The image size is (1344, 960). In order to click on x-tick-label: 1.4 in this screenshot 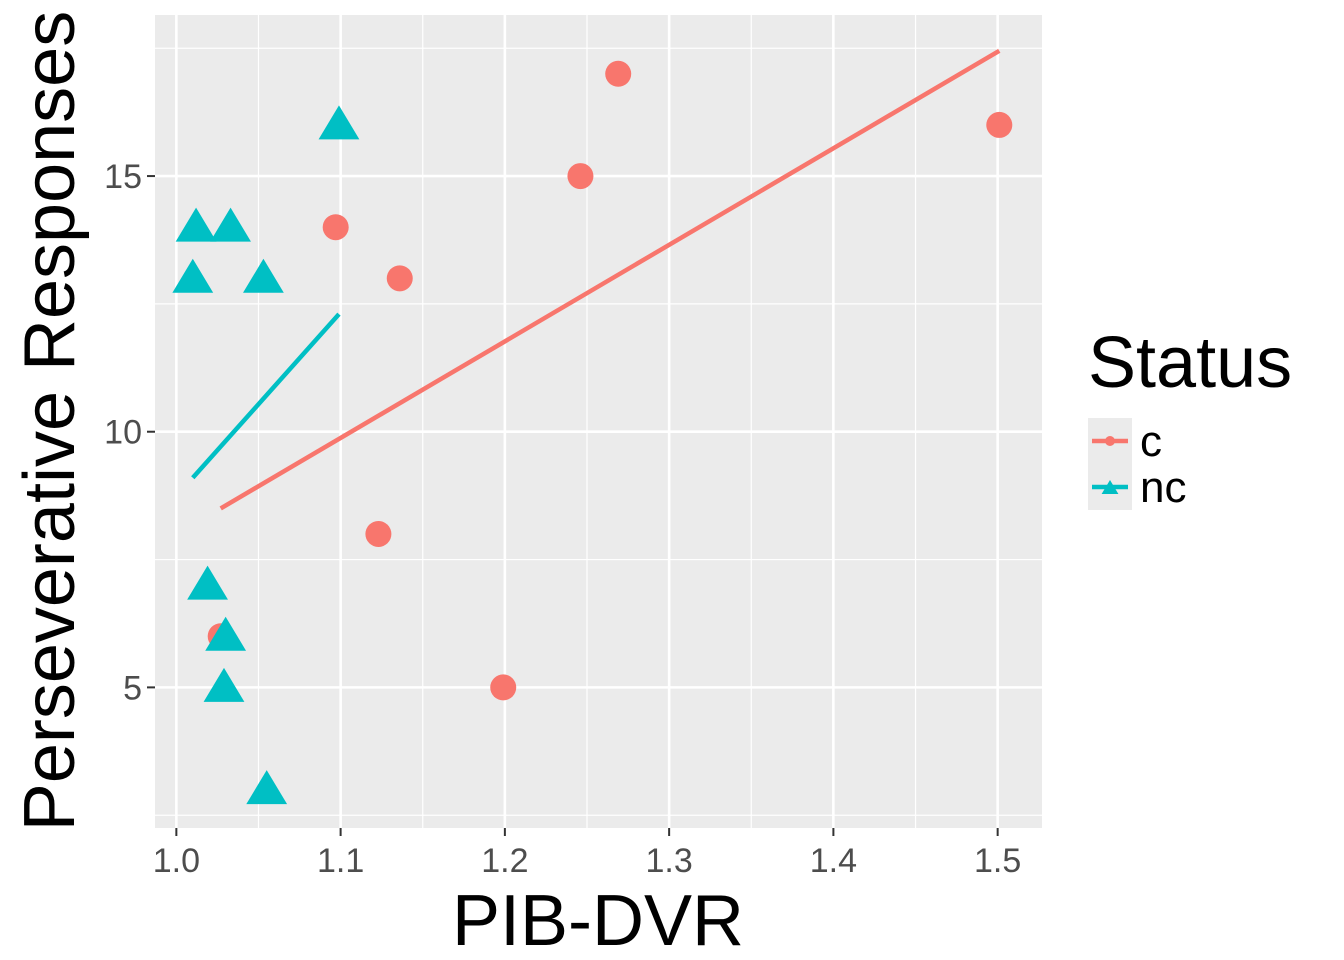, I will do `click(833, 861)`.